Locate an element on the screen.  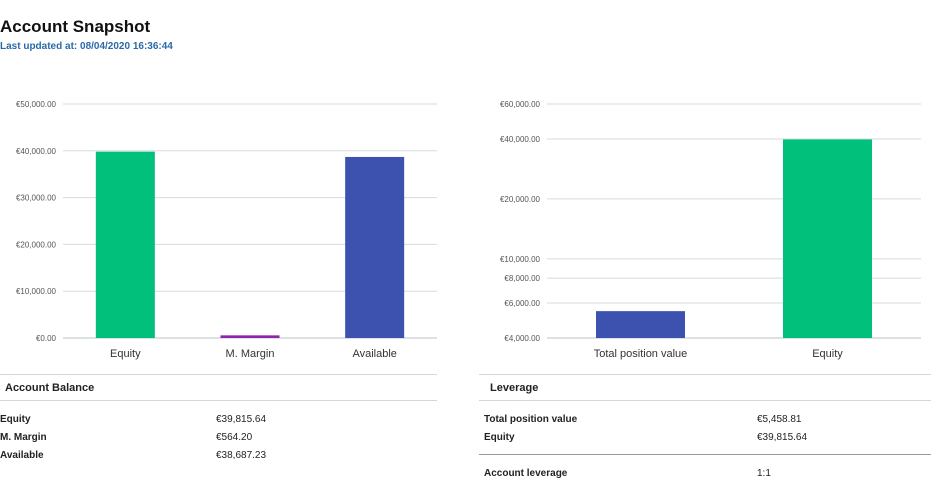
balance-chart-y-tick-label: €50,000.00 is located at coordinates (36, 104).